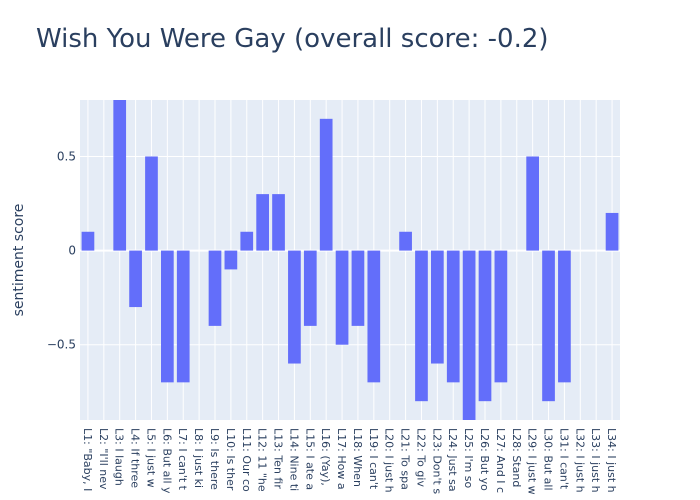 This screenshot has width=700, height=500. What do you see at coordinates (579, 460) in the screenshot?
I see `x-tick-label: L32: I just h` at bounding box center [579, 460].